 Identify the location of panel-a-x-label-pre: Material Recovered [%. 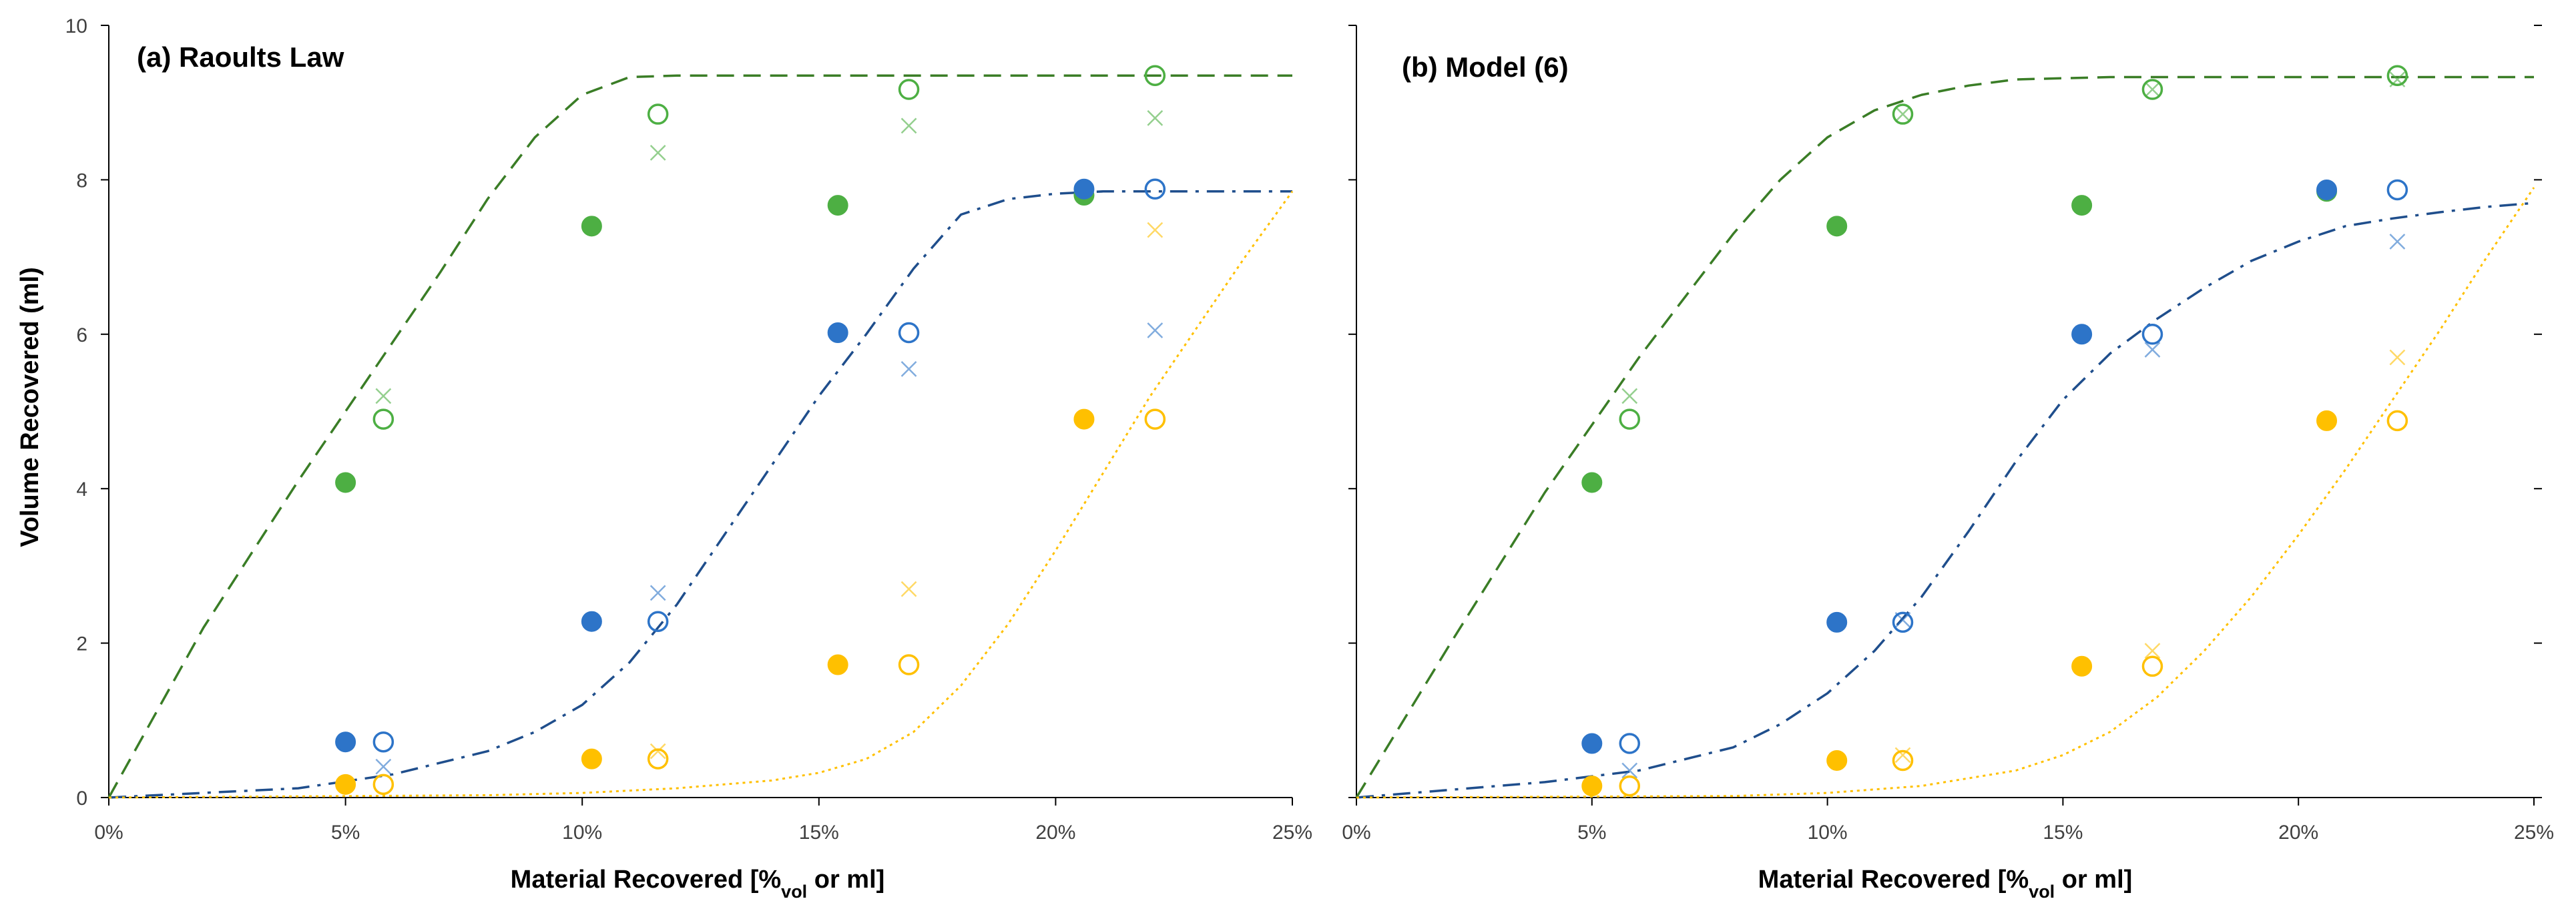
(646, 880).